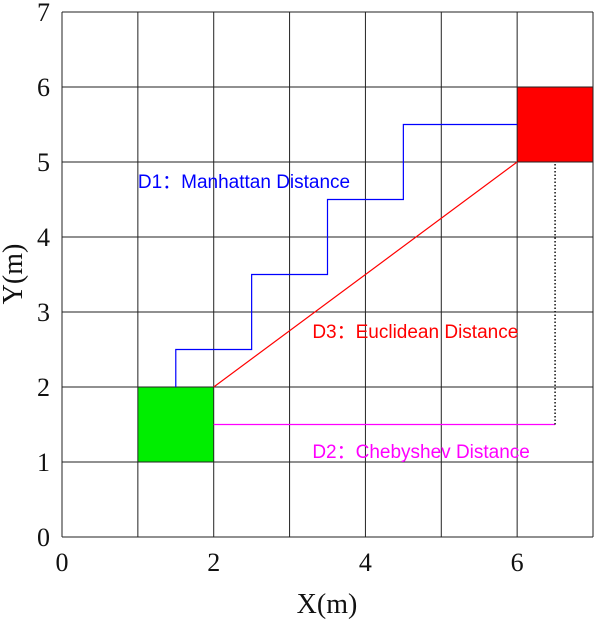 The height and width of the screenshot is (623, 594). I want to click on y-tick-labels: 0 1 2 3 4 5 6 7, so click(43, 276).